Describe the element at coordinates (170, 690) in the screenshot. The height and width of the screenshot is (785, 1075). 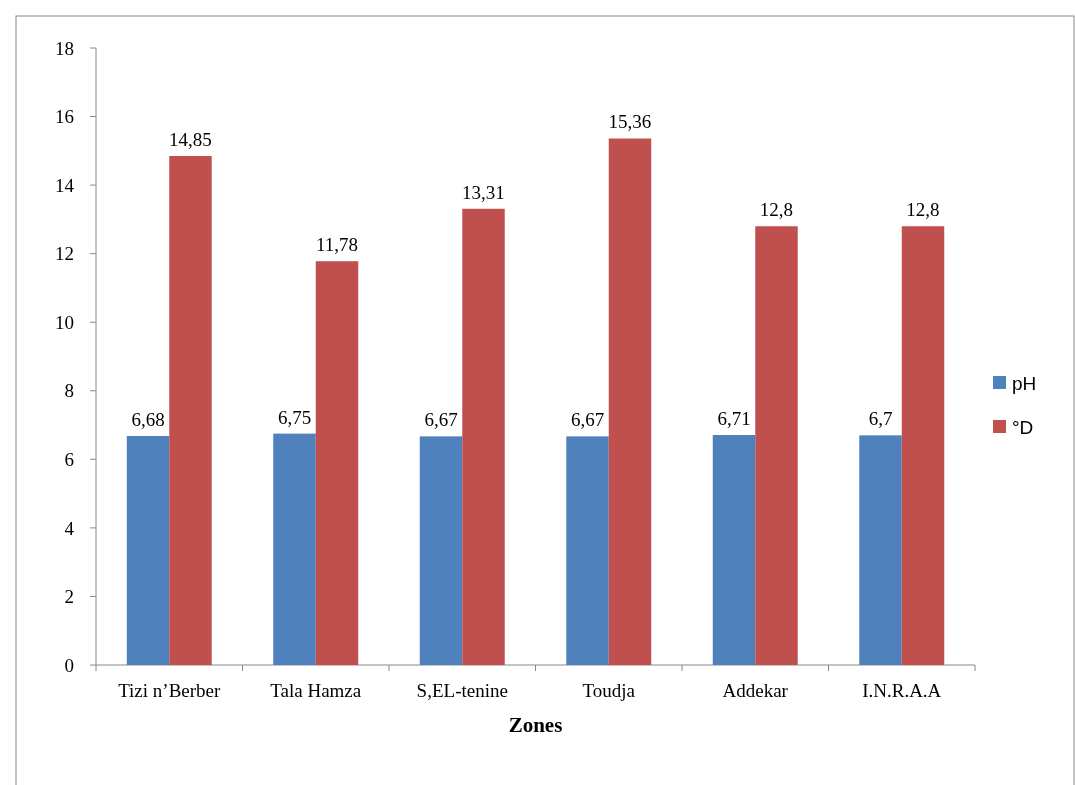
I see `x-tick-label: Tizi n’Berber` at that location.